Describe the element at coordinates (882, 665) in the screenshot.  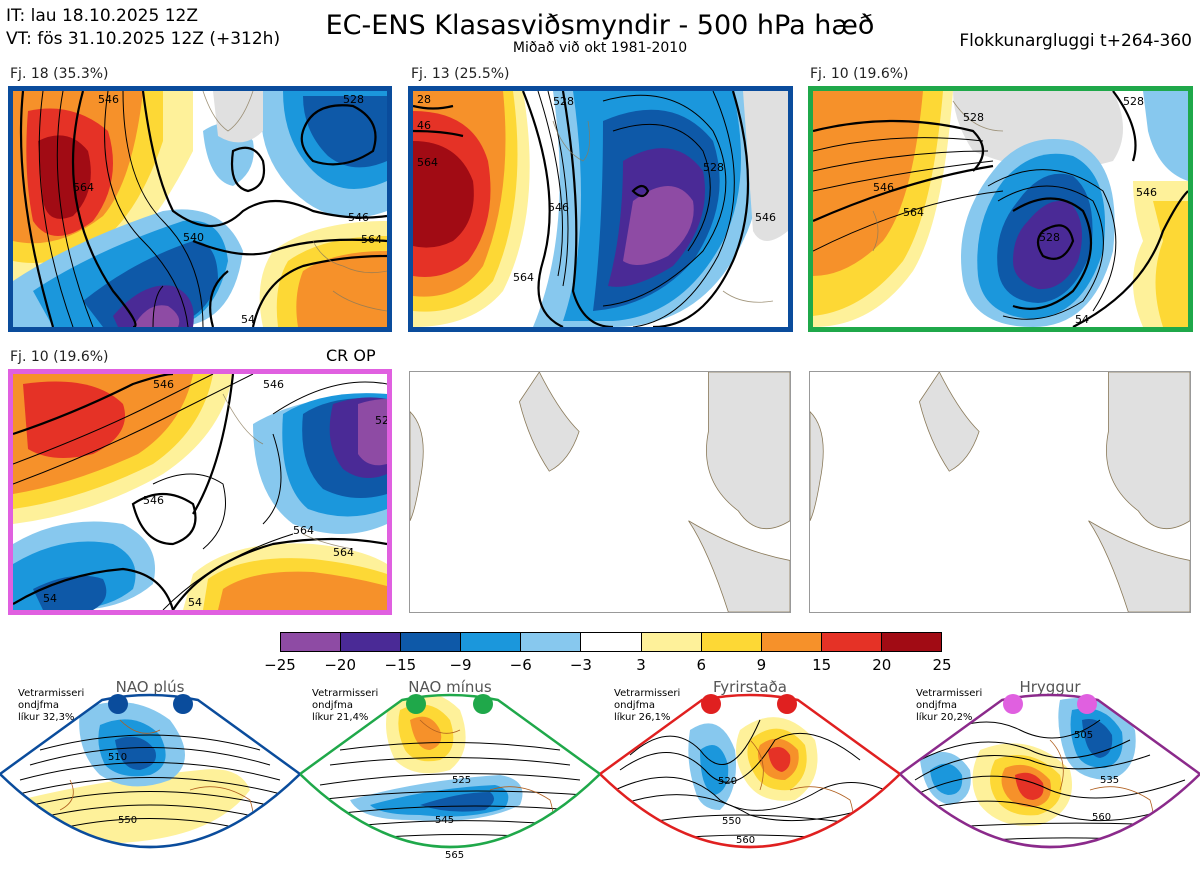
I see `color-scale-tick-label: 20` at that location.